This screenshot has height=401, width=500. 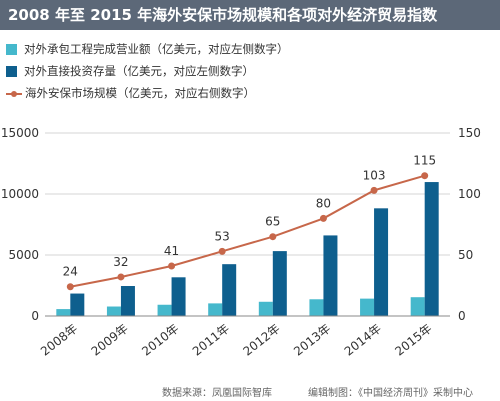 I want to click on editor-credit: 编辑制图：《中国经济周刊》采制中心, so click(x=390, y=393).